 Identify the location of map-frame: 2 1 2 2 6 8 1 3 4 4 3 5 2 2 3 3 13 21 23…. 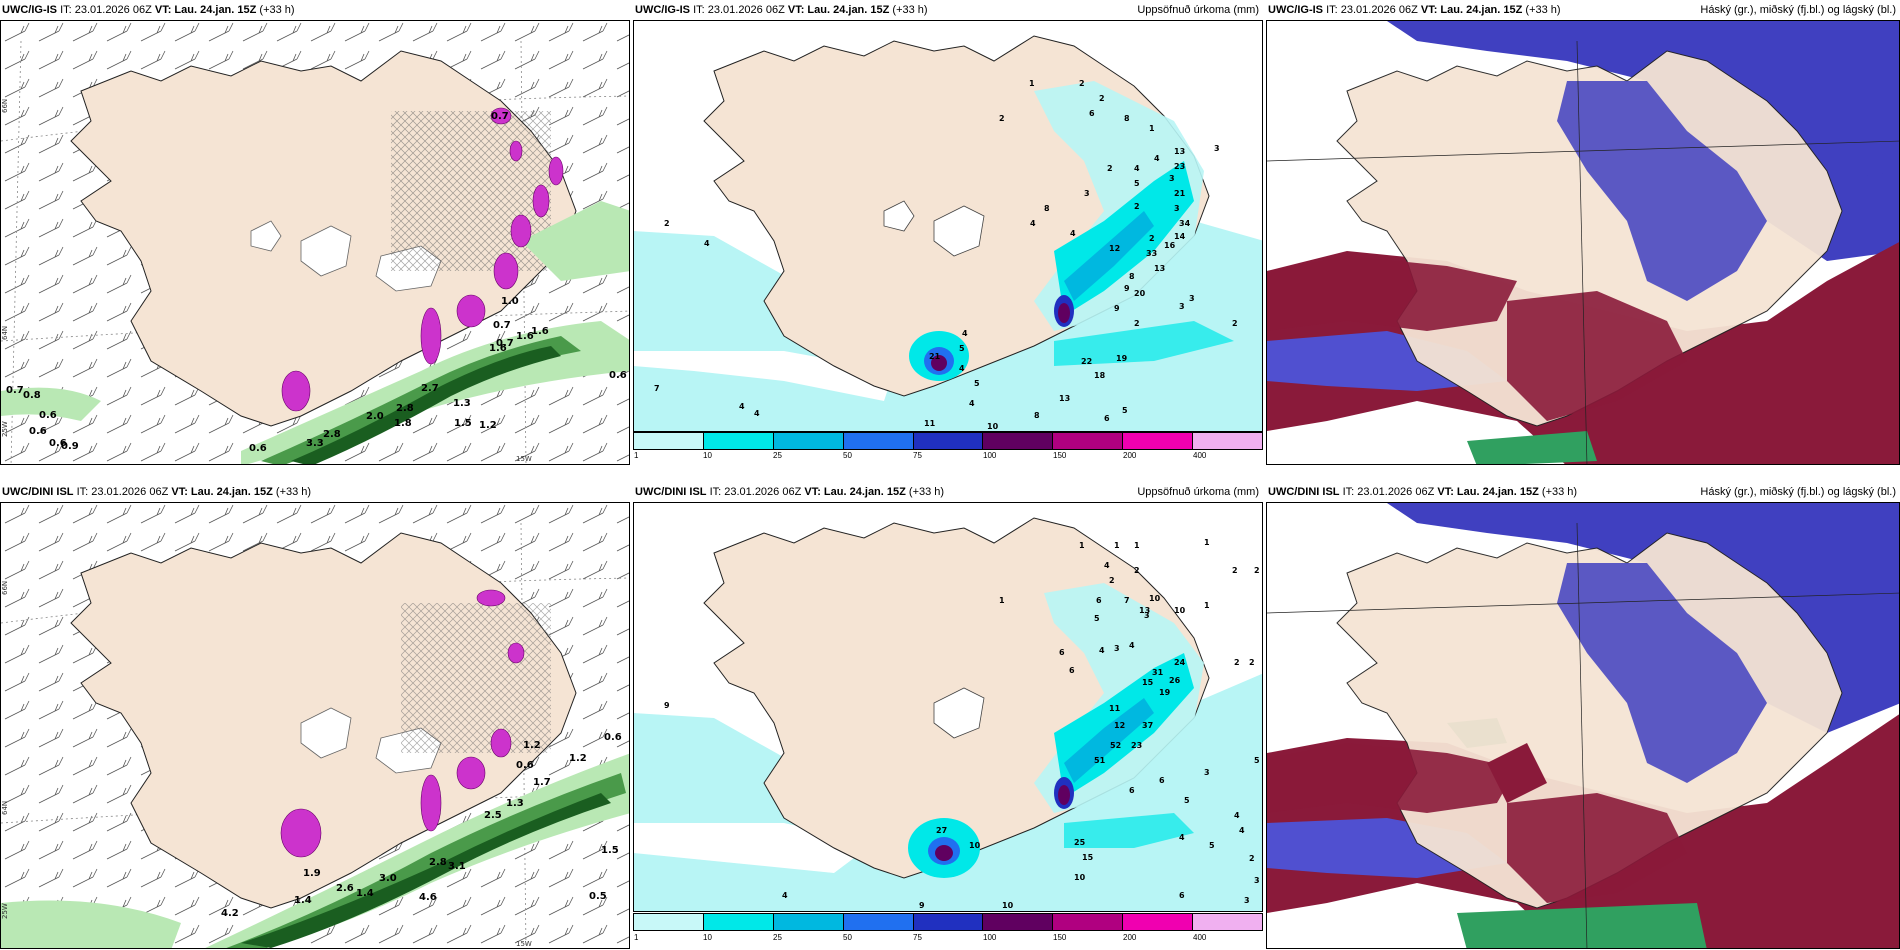
(948, 226).